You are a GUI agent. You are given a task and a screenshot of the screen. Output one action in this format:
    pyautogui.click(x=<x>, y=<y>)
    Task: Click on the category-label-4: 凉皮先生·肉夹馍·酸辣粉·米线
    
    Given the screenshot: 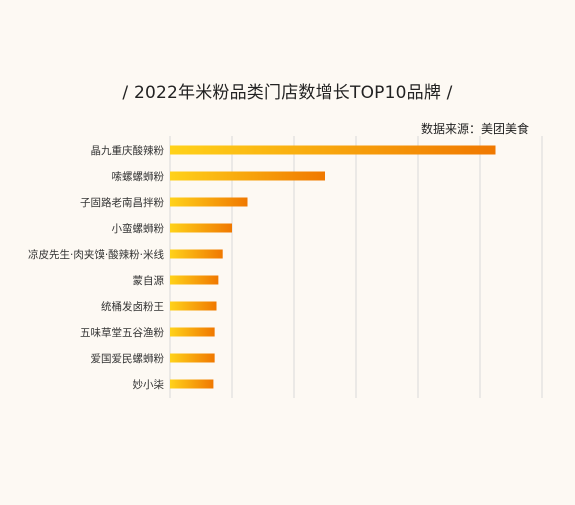 What is the action you would take?
    pyautogui.click(x=96, y=254)
    